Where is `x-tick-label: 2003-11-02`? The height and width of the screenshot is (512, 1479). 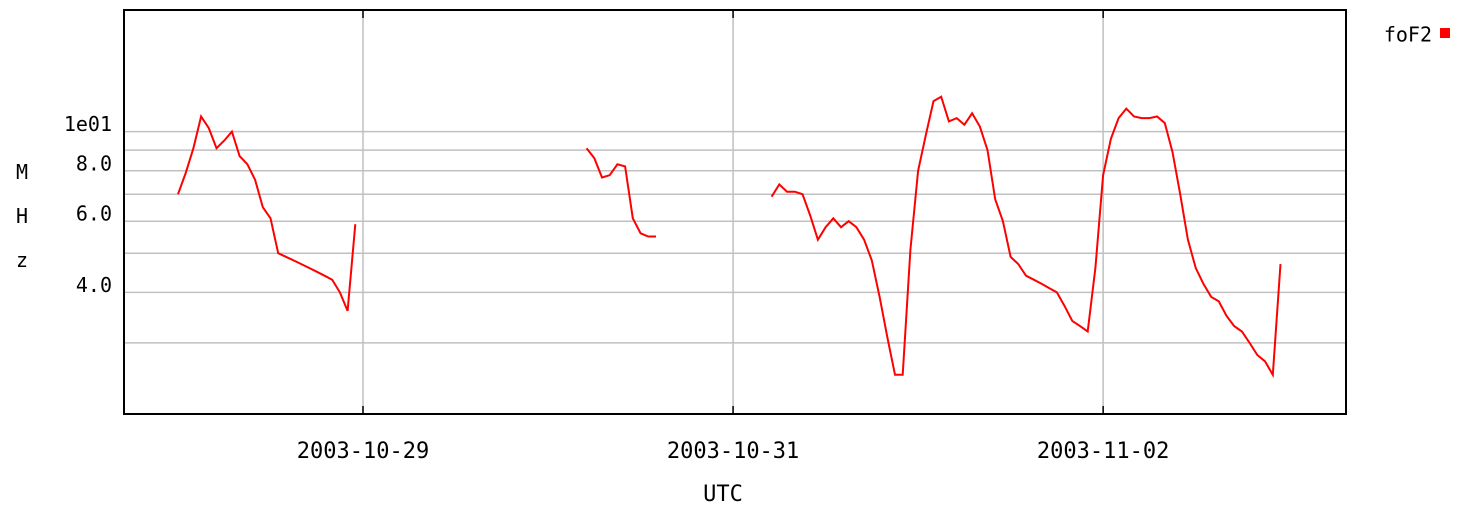
x-tick-label: 2003-11-02 is located at coordinates (1103, 451).